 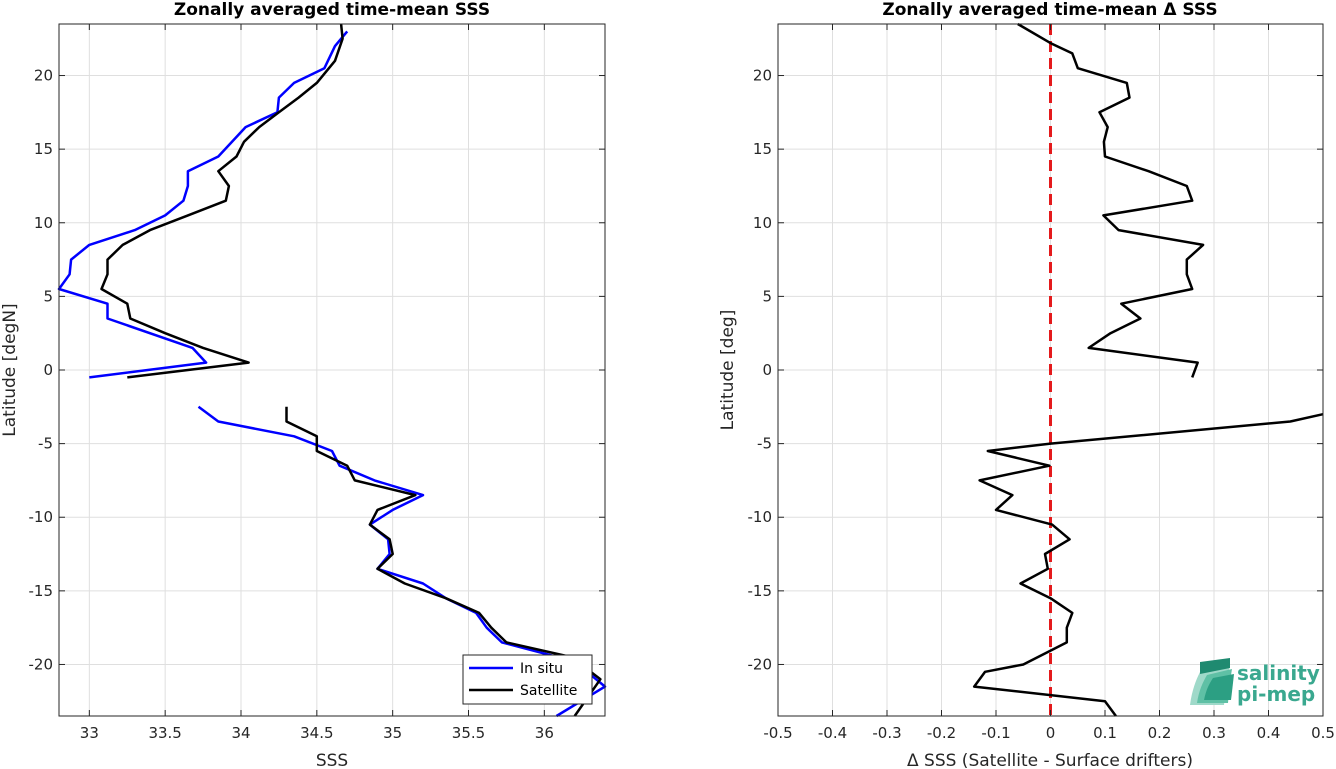 What do you see at coordinates (1212, 681) in the screenshot?
I see `logo-wave-icon` at bounding box center [1212, 681].